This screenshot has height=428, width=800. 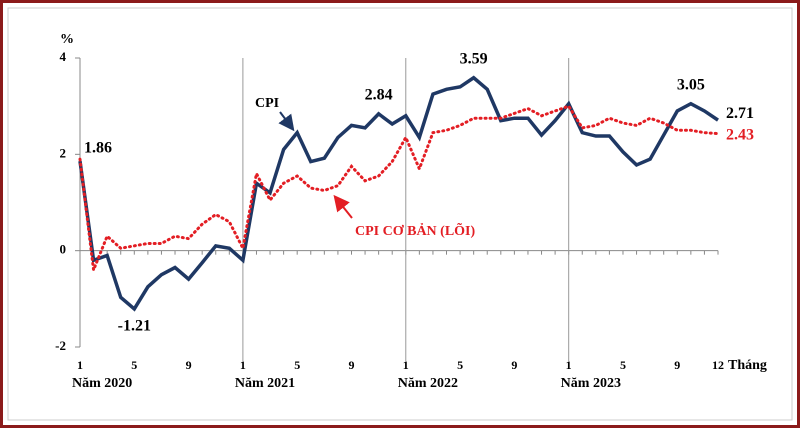 I want to click on x-tick-label: 12, so click(x=718, y=365).